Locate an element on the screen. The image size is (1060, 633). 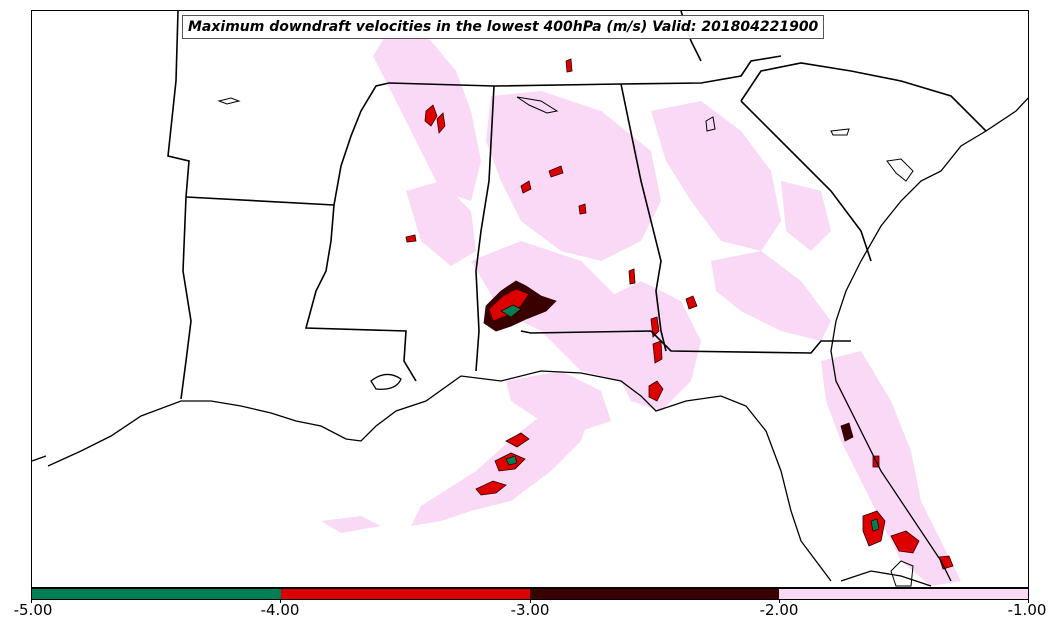
colorbar-segment-green is located at coordinates (156, 594).